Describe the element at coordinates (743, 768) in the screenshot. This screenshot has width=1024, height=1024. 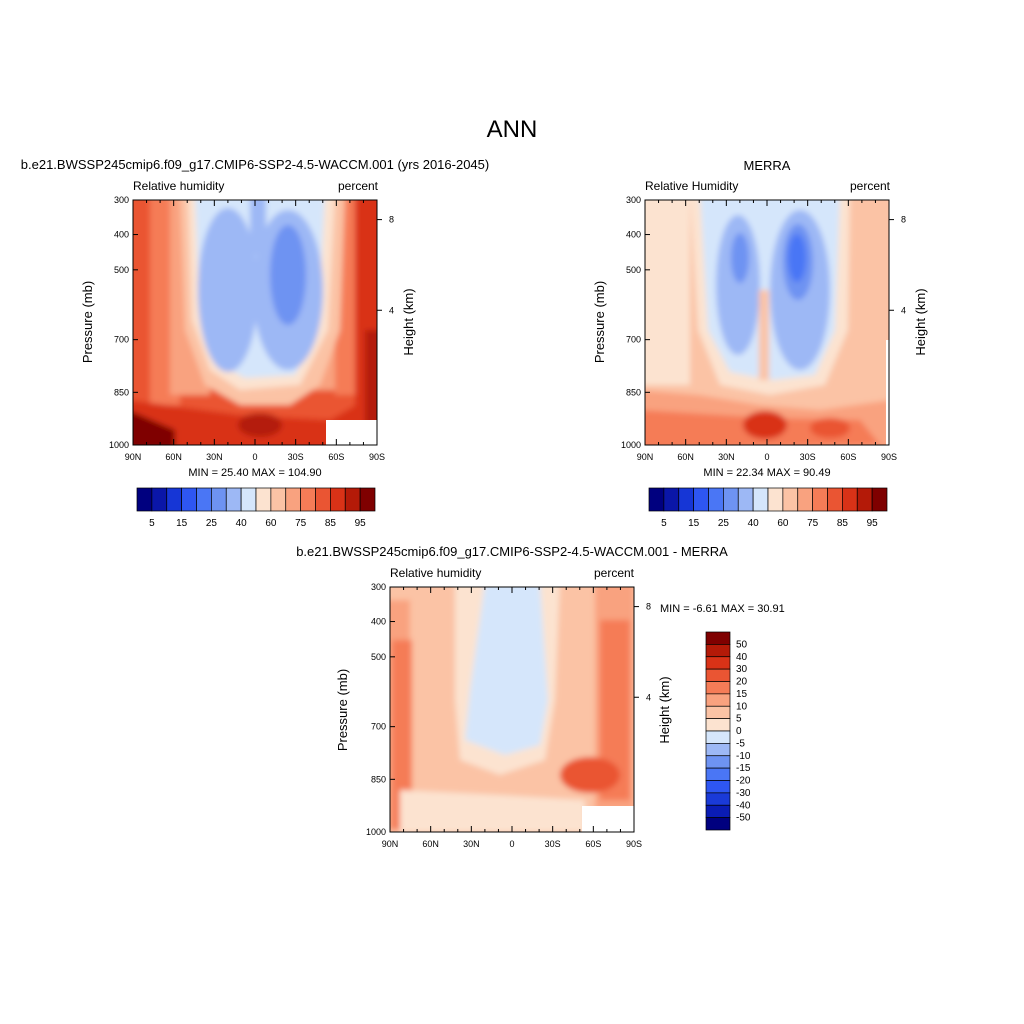
I see `colorbar-label: -15` at that location.